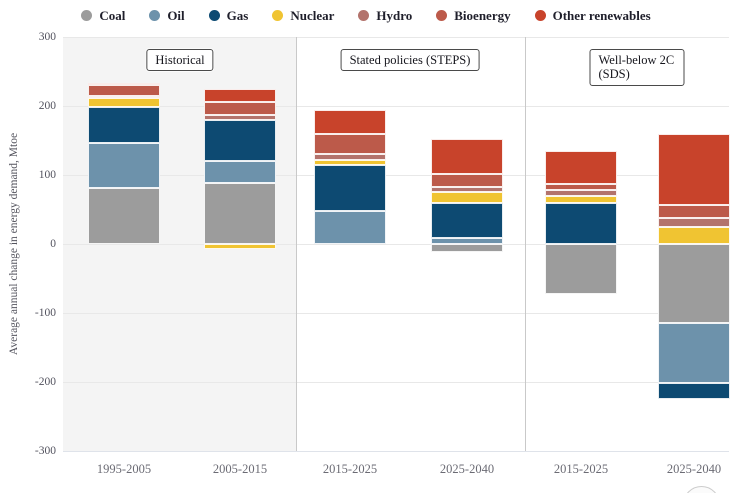 This screenshot has height=493, width=732. I want to click on x-axis-label-3: 2025-2040, so click(467, 469).